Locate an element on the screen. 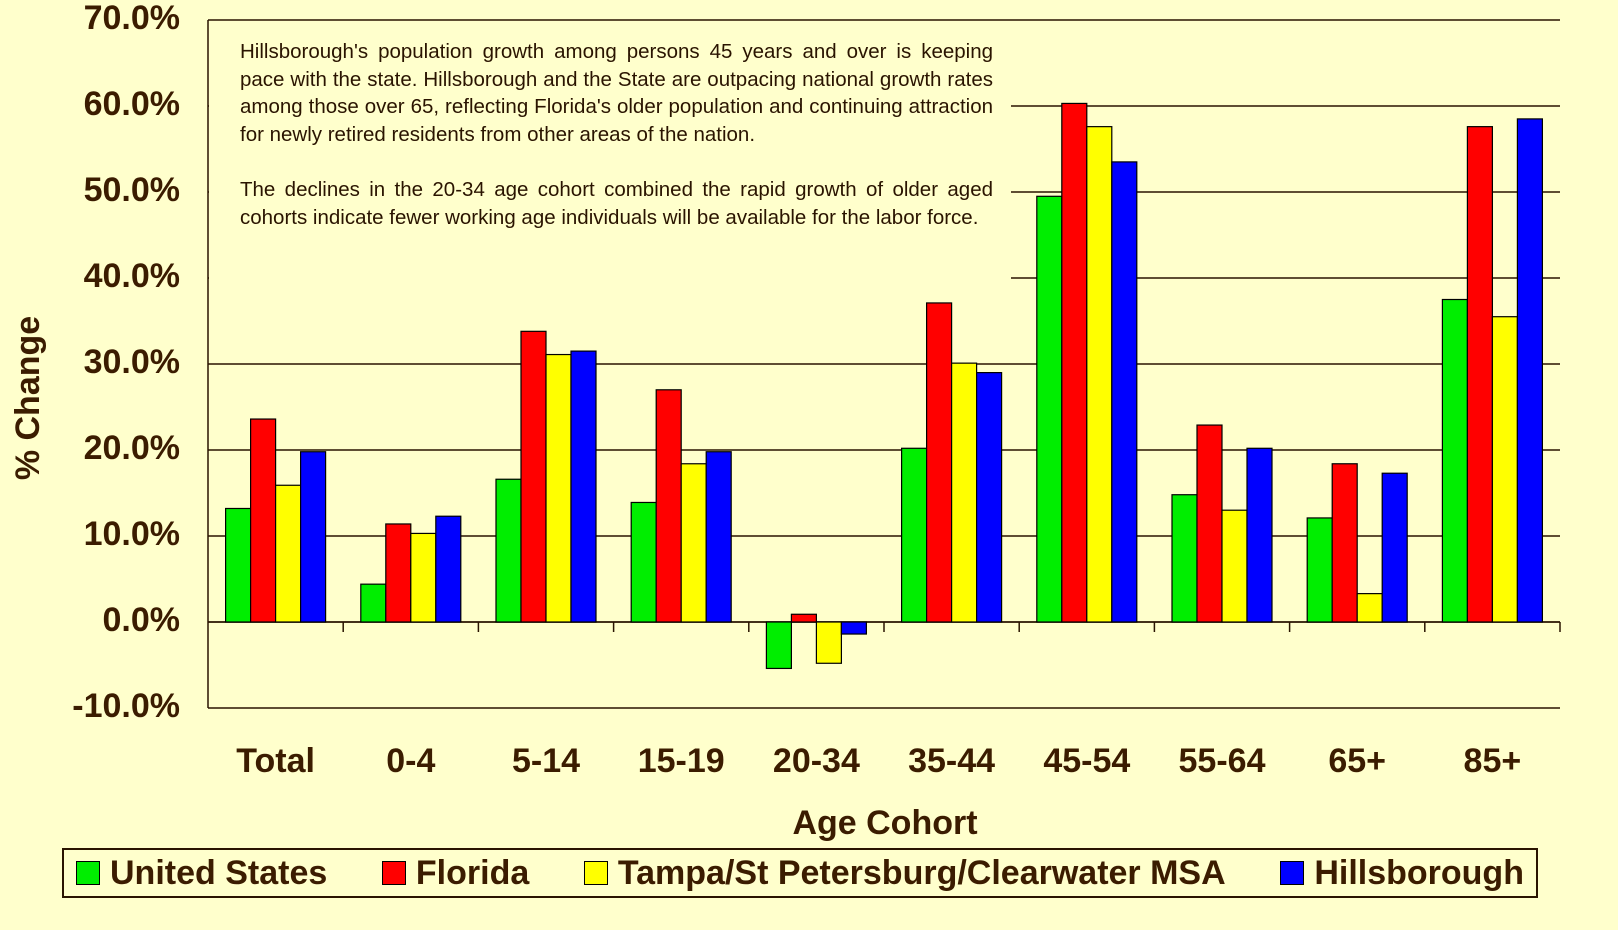 This screenshot has height=930, width=1618. x-tick-label: 15-19 is located at coordinates (681, 761).